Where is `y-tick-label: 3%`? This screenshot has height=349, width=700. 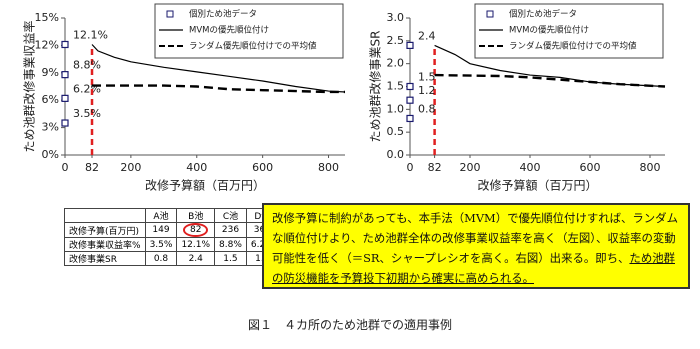 y-tick-label: 3% is located at coordinates (50, 127).